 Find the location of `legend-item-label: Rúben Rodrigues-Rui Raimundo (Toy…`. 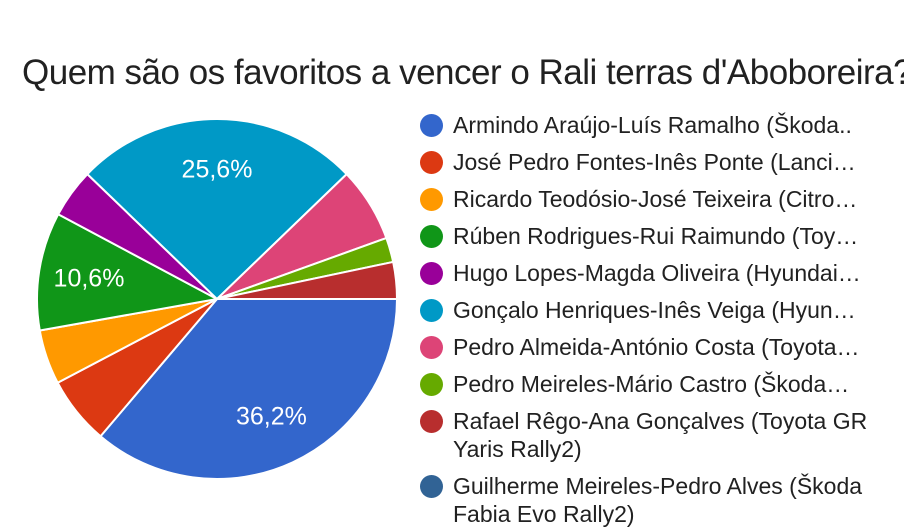

legend-item-label: Rúben Rodrigues-Rui Raimundo (Toy… is located at coordinates (656, 236).